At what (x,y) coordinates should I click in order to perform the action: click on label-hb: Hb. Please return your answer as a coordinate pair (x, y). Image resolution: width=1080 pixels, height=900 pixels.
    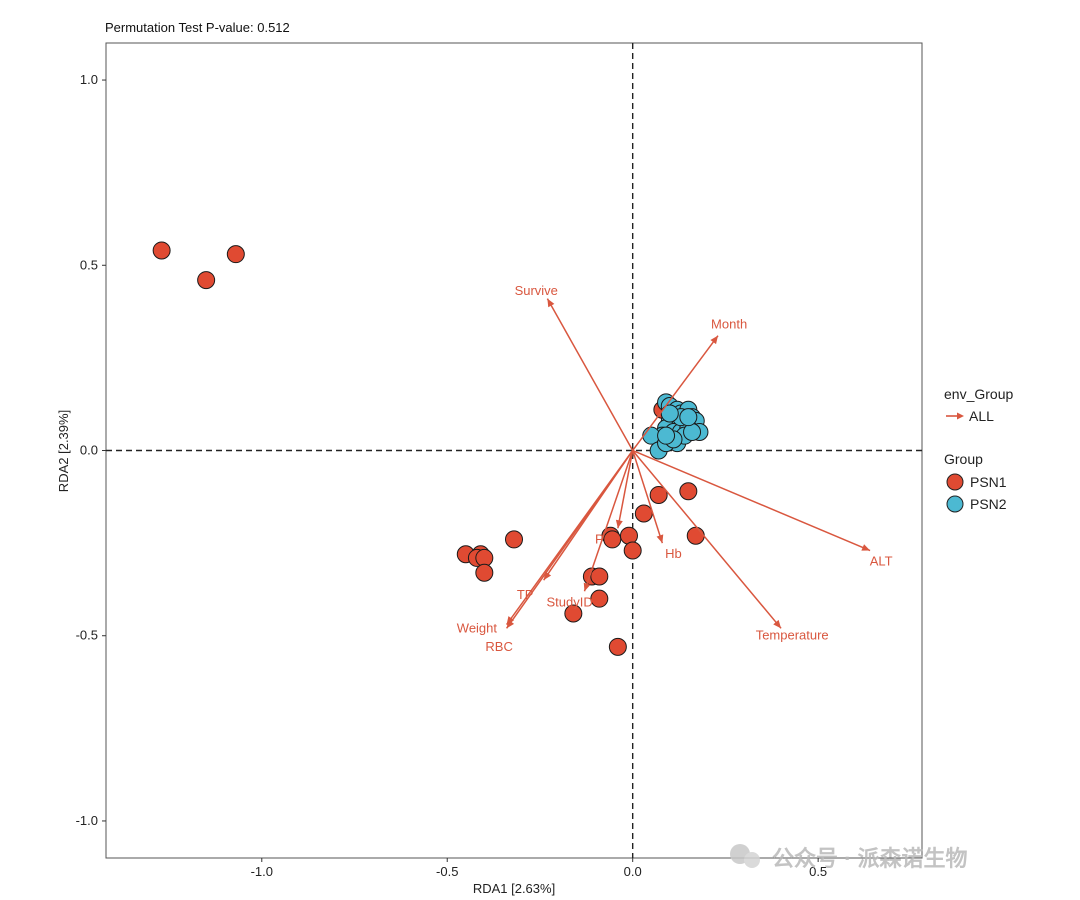
    Looking at the image, I should click on (673, 553).